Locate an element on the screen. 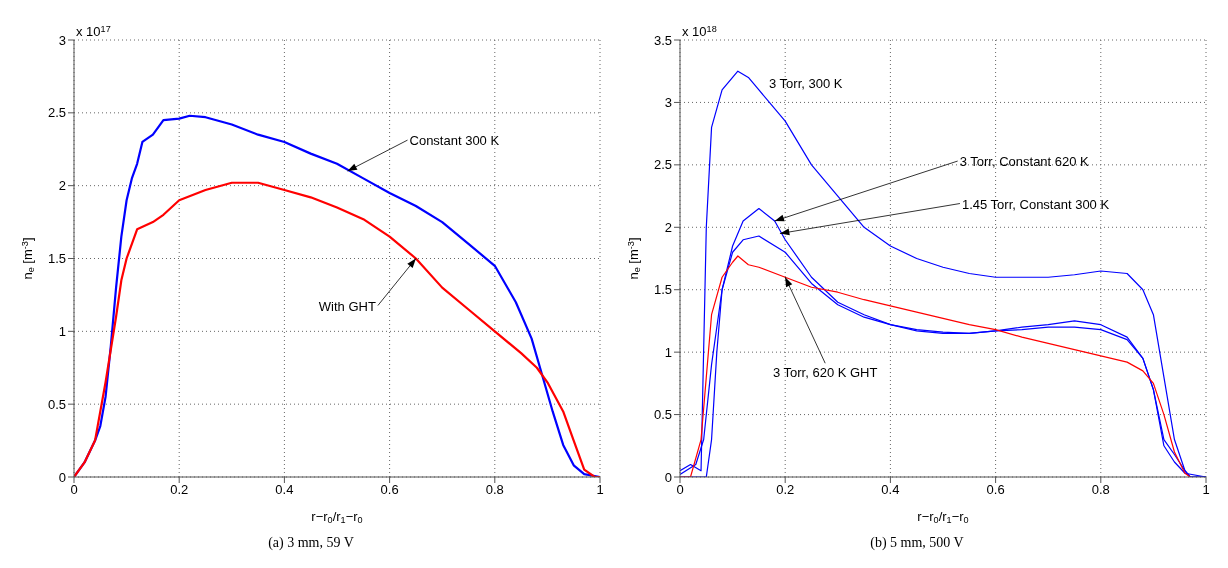  annotation: 3 Torr, 620 K GHT is located at coordinates (825, 373).